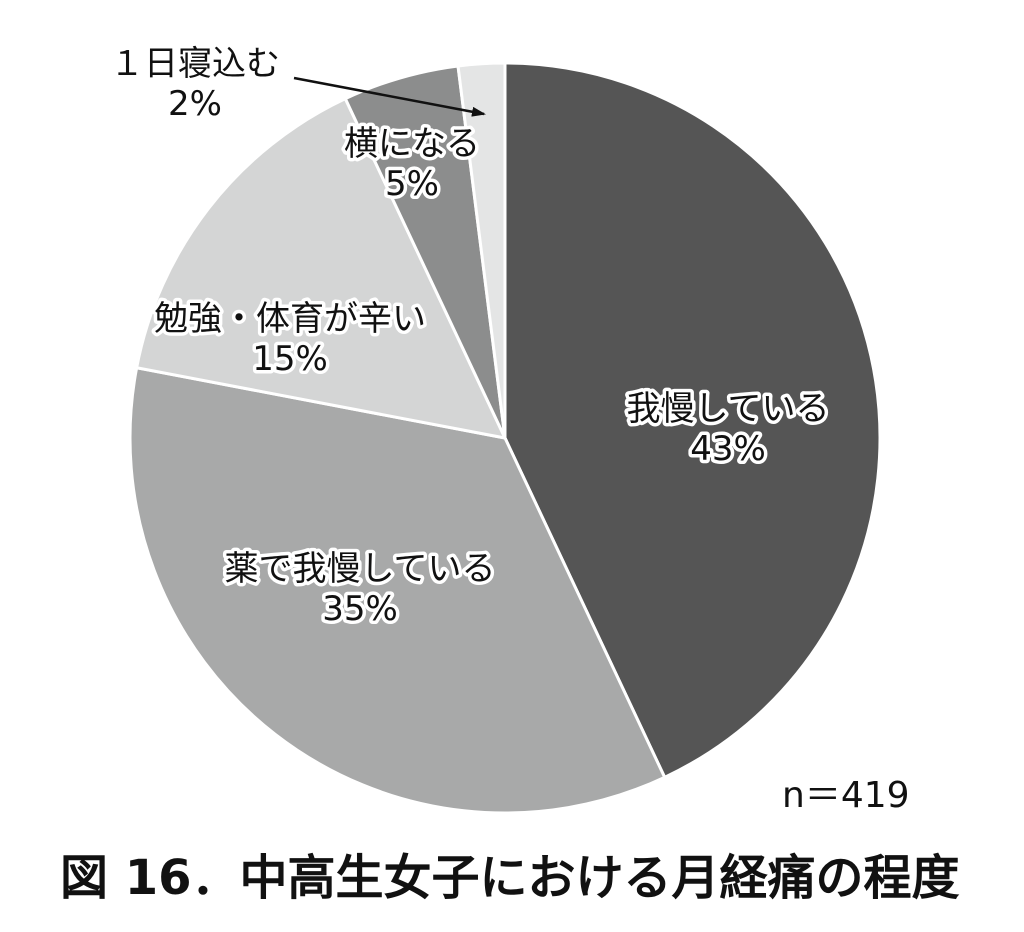 Image resolution: width=1024 pixels, height=932 pixels. What do you see at coordinates (728, 449) in the screenshot?
I see `slice-percent-gaman: 43%` at bounding box center [728, 449].